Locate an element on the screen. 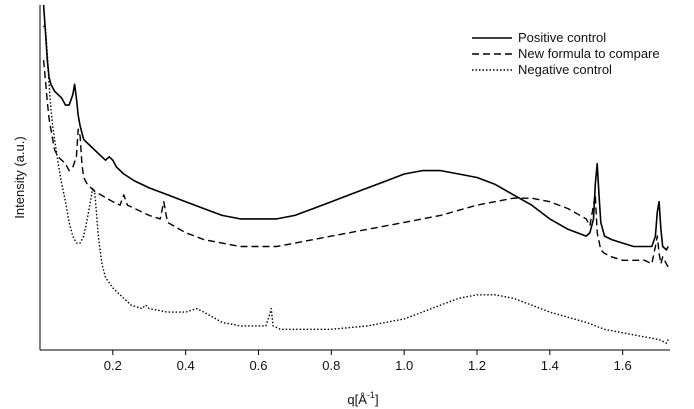 This screenshot has height=409, width=694. x-tick-label: 0.4 is located at coordinates (186, 365).